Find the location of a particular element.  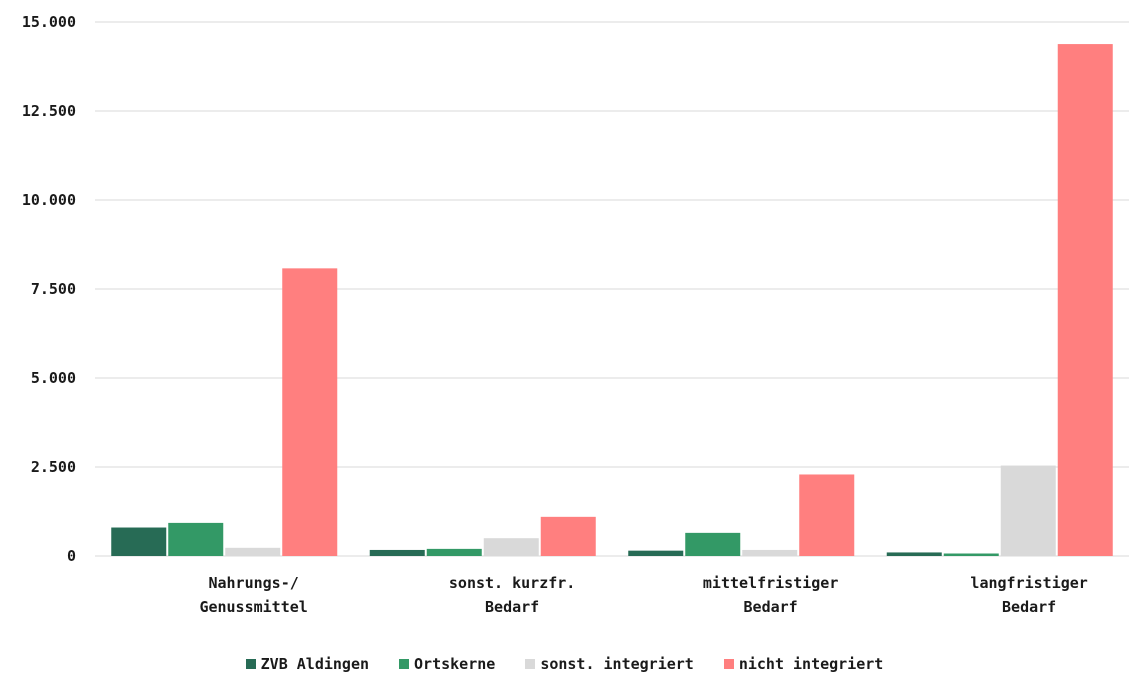

legend-item: nicht integriert is located at coordinates (803, 664).